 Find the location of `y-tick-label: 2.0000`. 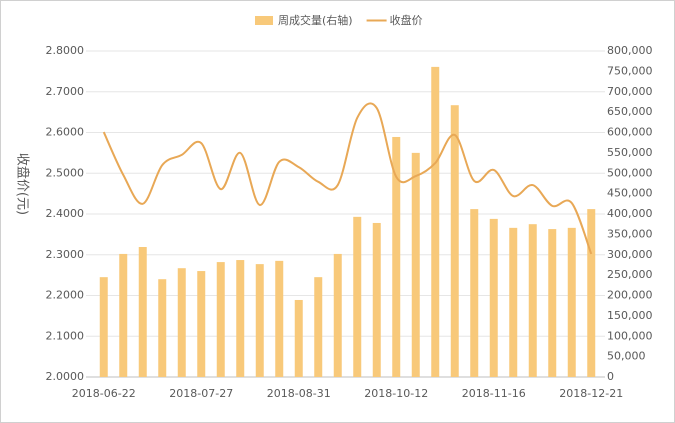

y-tick-label: 2.0000 is located at coordinates (65, 376).